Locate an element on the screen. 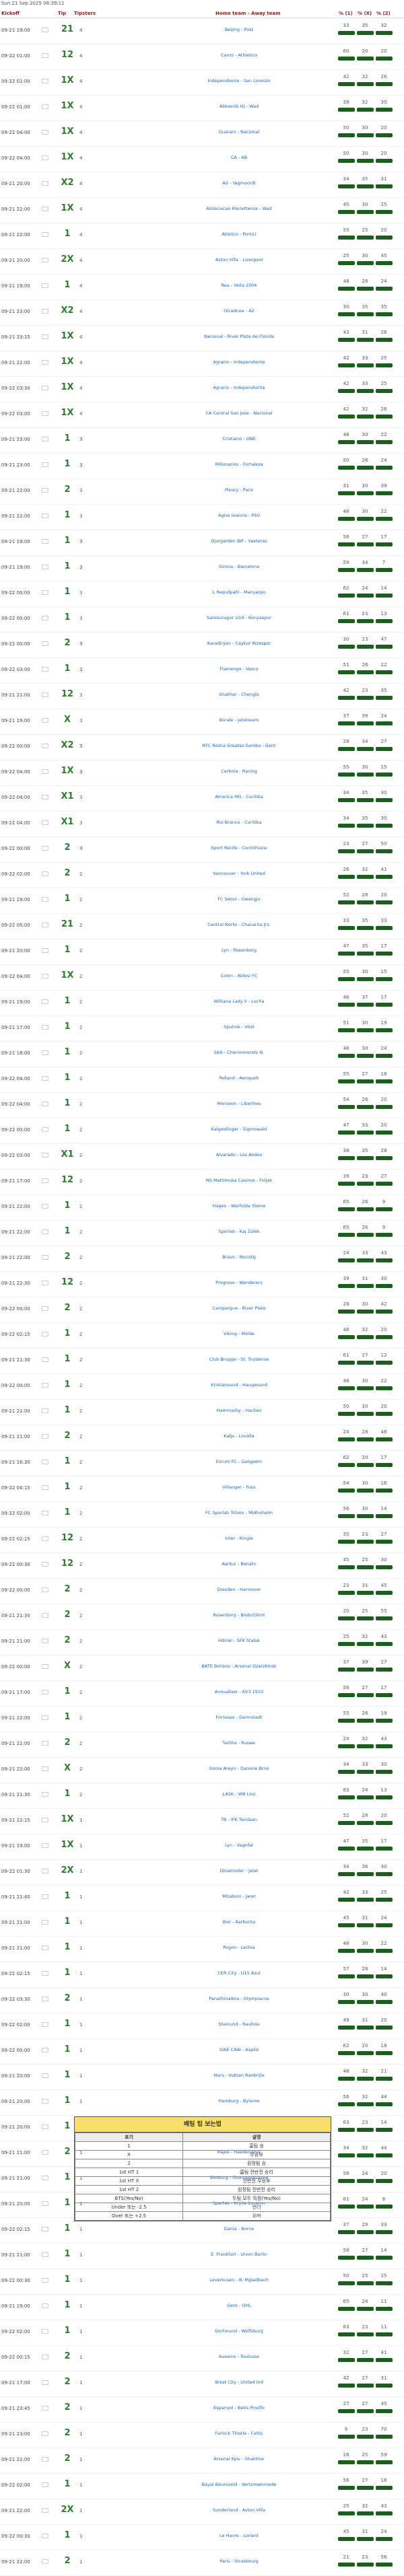 Image resolution: width=404 pixels, height=2576 pixels. match-link: NS Mattimuka Casinos - Foljak is located at coordinates (239, 1180).